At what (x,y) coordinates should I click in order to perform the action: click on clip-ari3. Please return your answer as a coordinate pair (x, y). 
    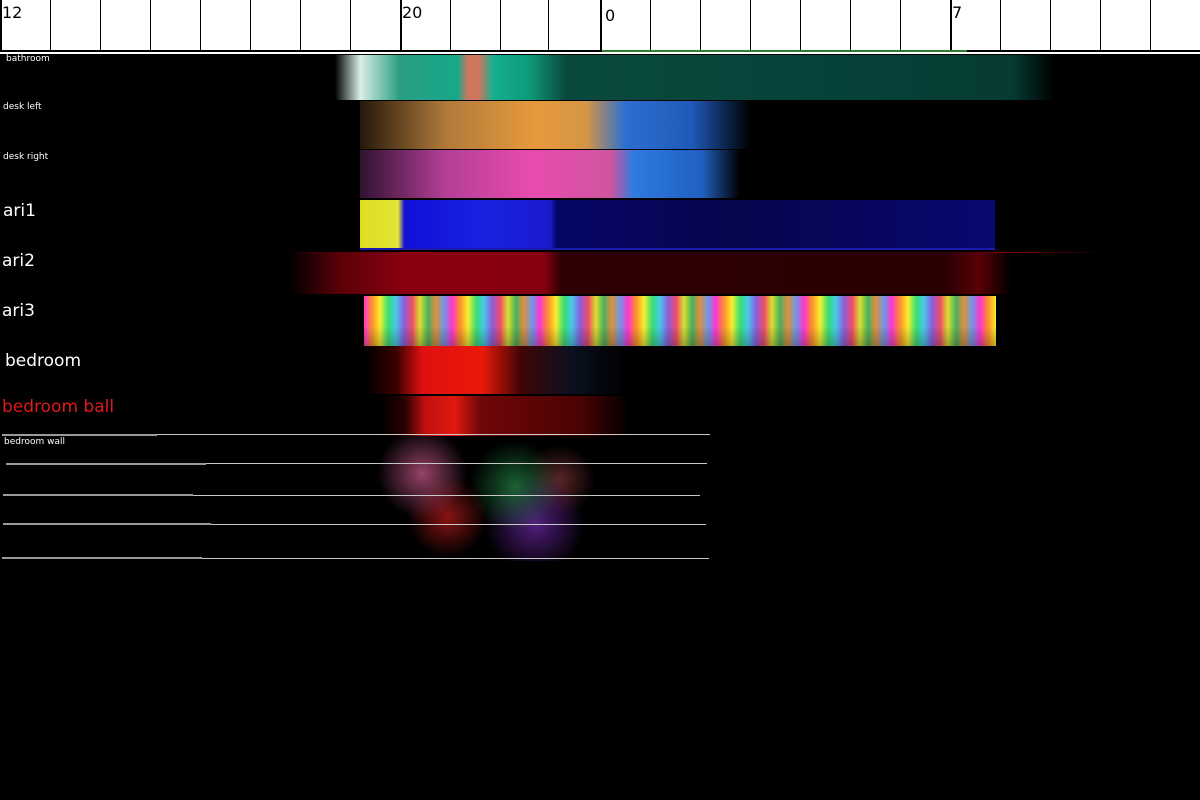
    Looking at the image, I should click on (680, 321).